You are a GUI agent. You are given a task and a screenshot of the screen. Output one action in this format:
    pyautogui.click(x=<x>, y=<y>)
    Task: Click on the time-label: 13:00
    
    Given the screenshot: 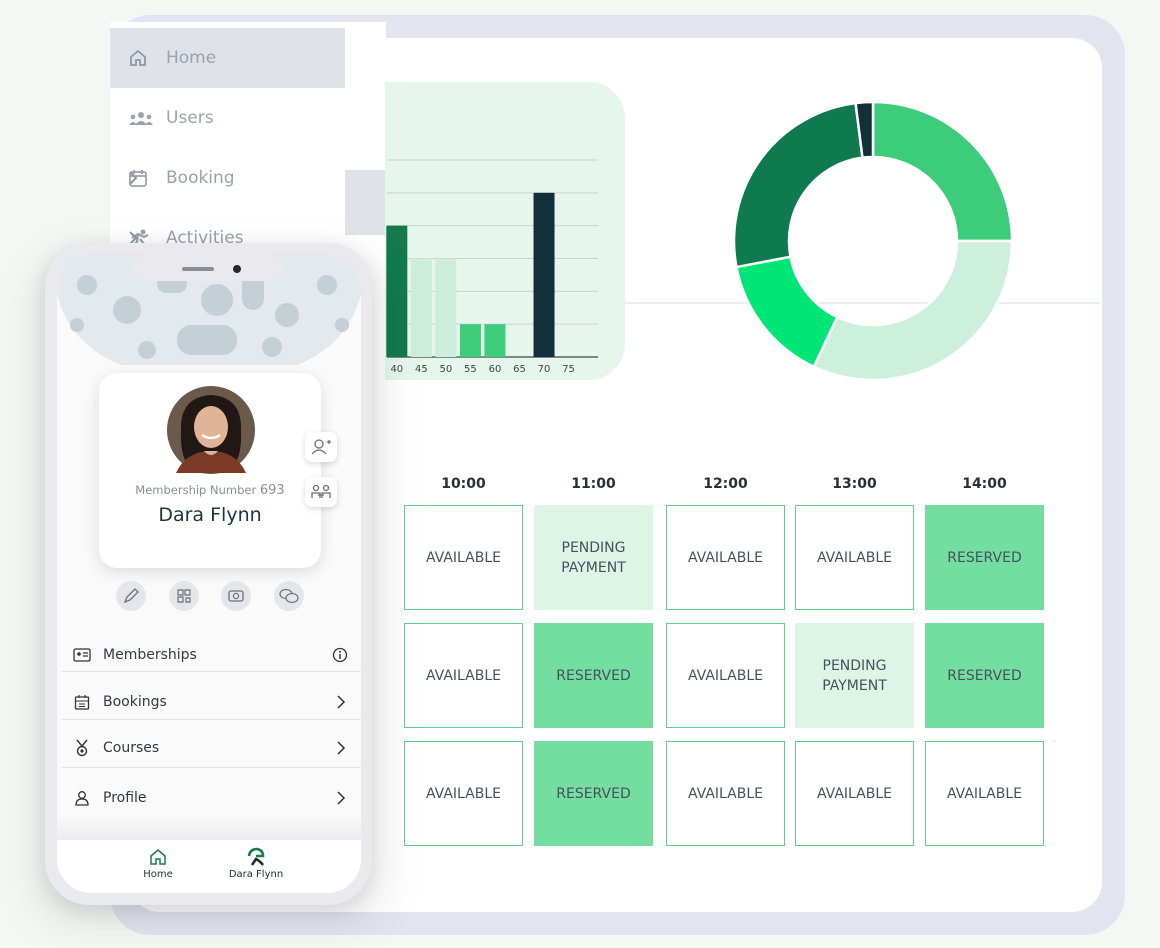 What is the action you would take?
    pyautogui.click(x=854, y=484)
    